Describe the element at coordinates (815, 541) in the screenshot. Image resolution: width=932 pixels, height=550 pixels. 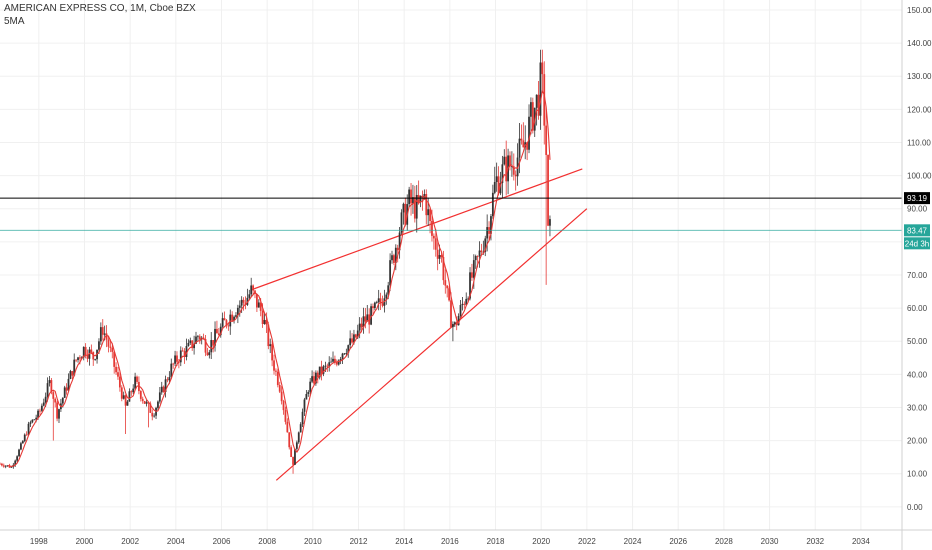
I see `x-tick-label: 2032` at that location.